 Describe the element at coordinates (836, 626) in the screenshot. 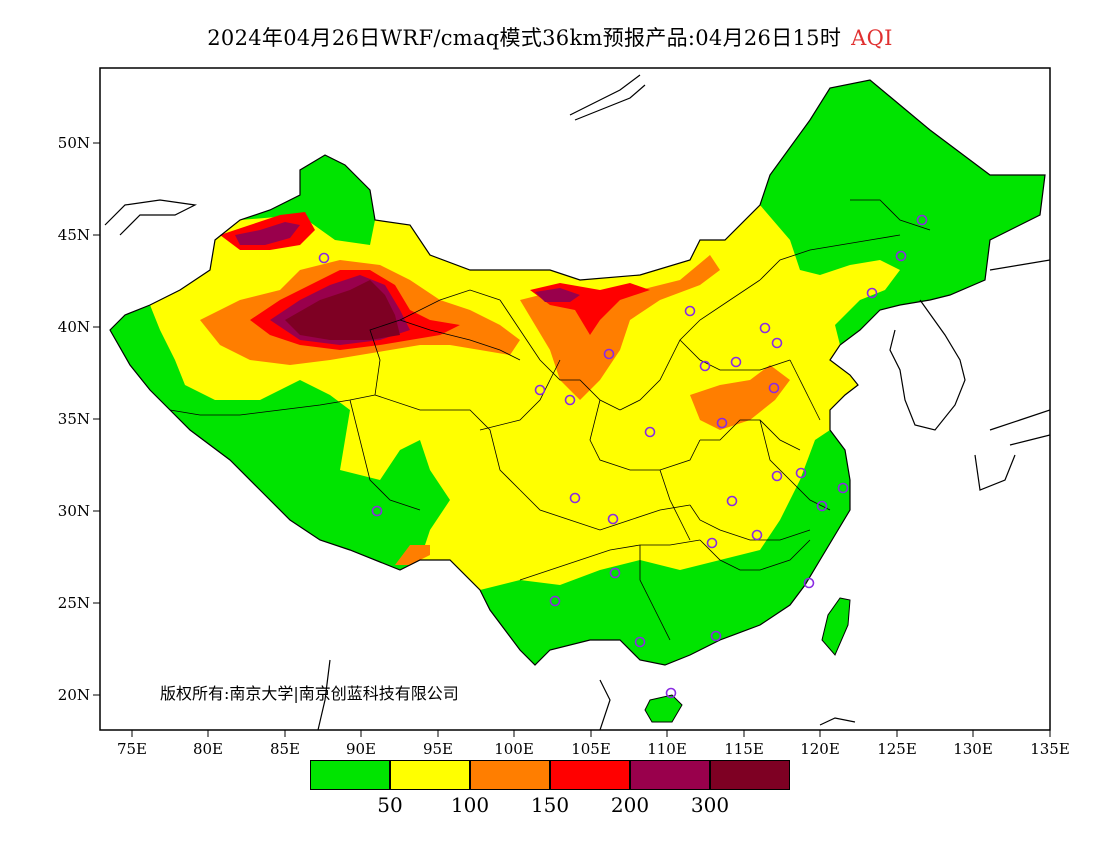

I see `taiwan-island` at that location.